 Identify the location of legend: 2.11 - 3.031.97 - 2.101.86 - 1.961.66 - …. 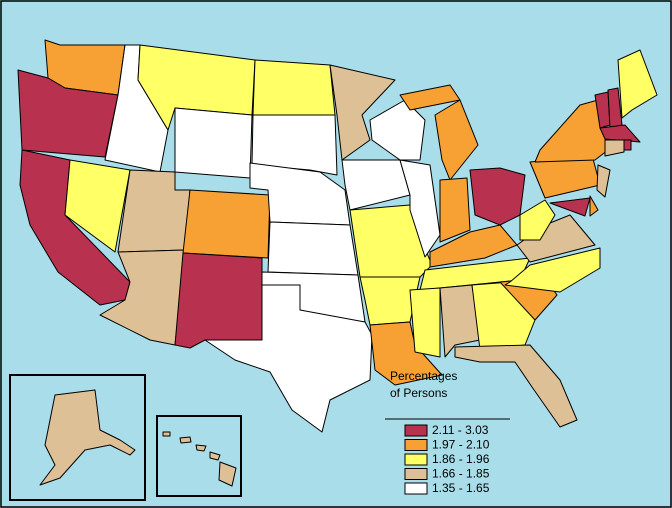
(447, 459).